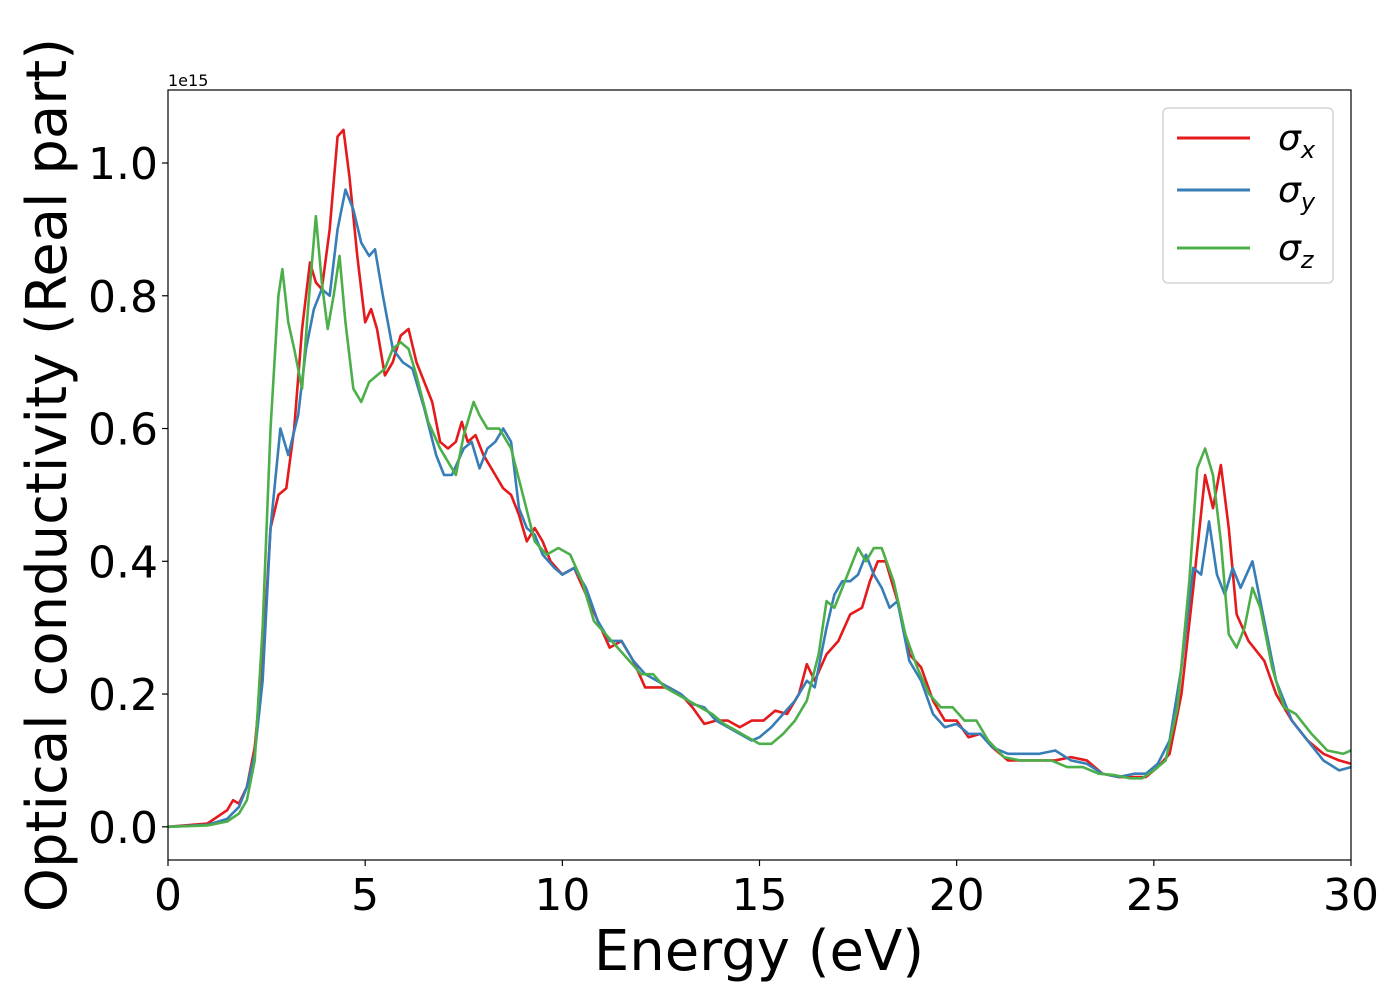 This screenshot has width=1400, height=1000. Describe the element at coordinates (562, 895) in the screenshot. I see `x-tick-label: 10` at that location.